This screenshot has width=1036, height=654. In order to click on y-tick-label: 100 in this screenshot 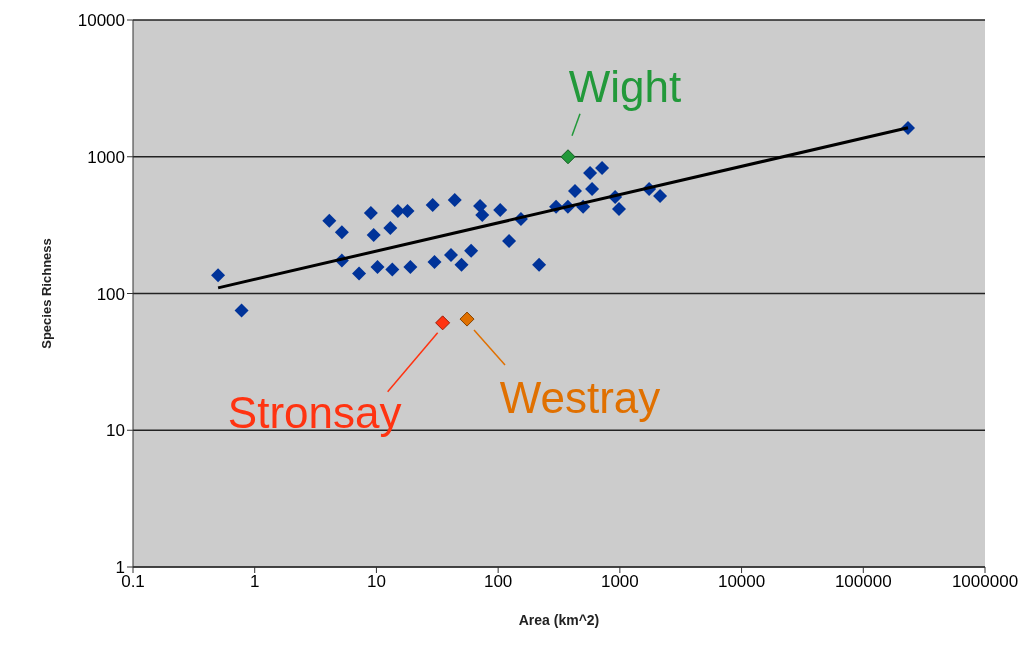, I will do `click(110, 294)`.